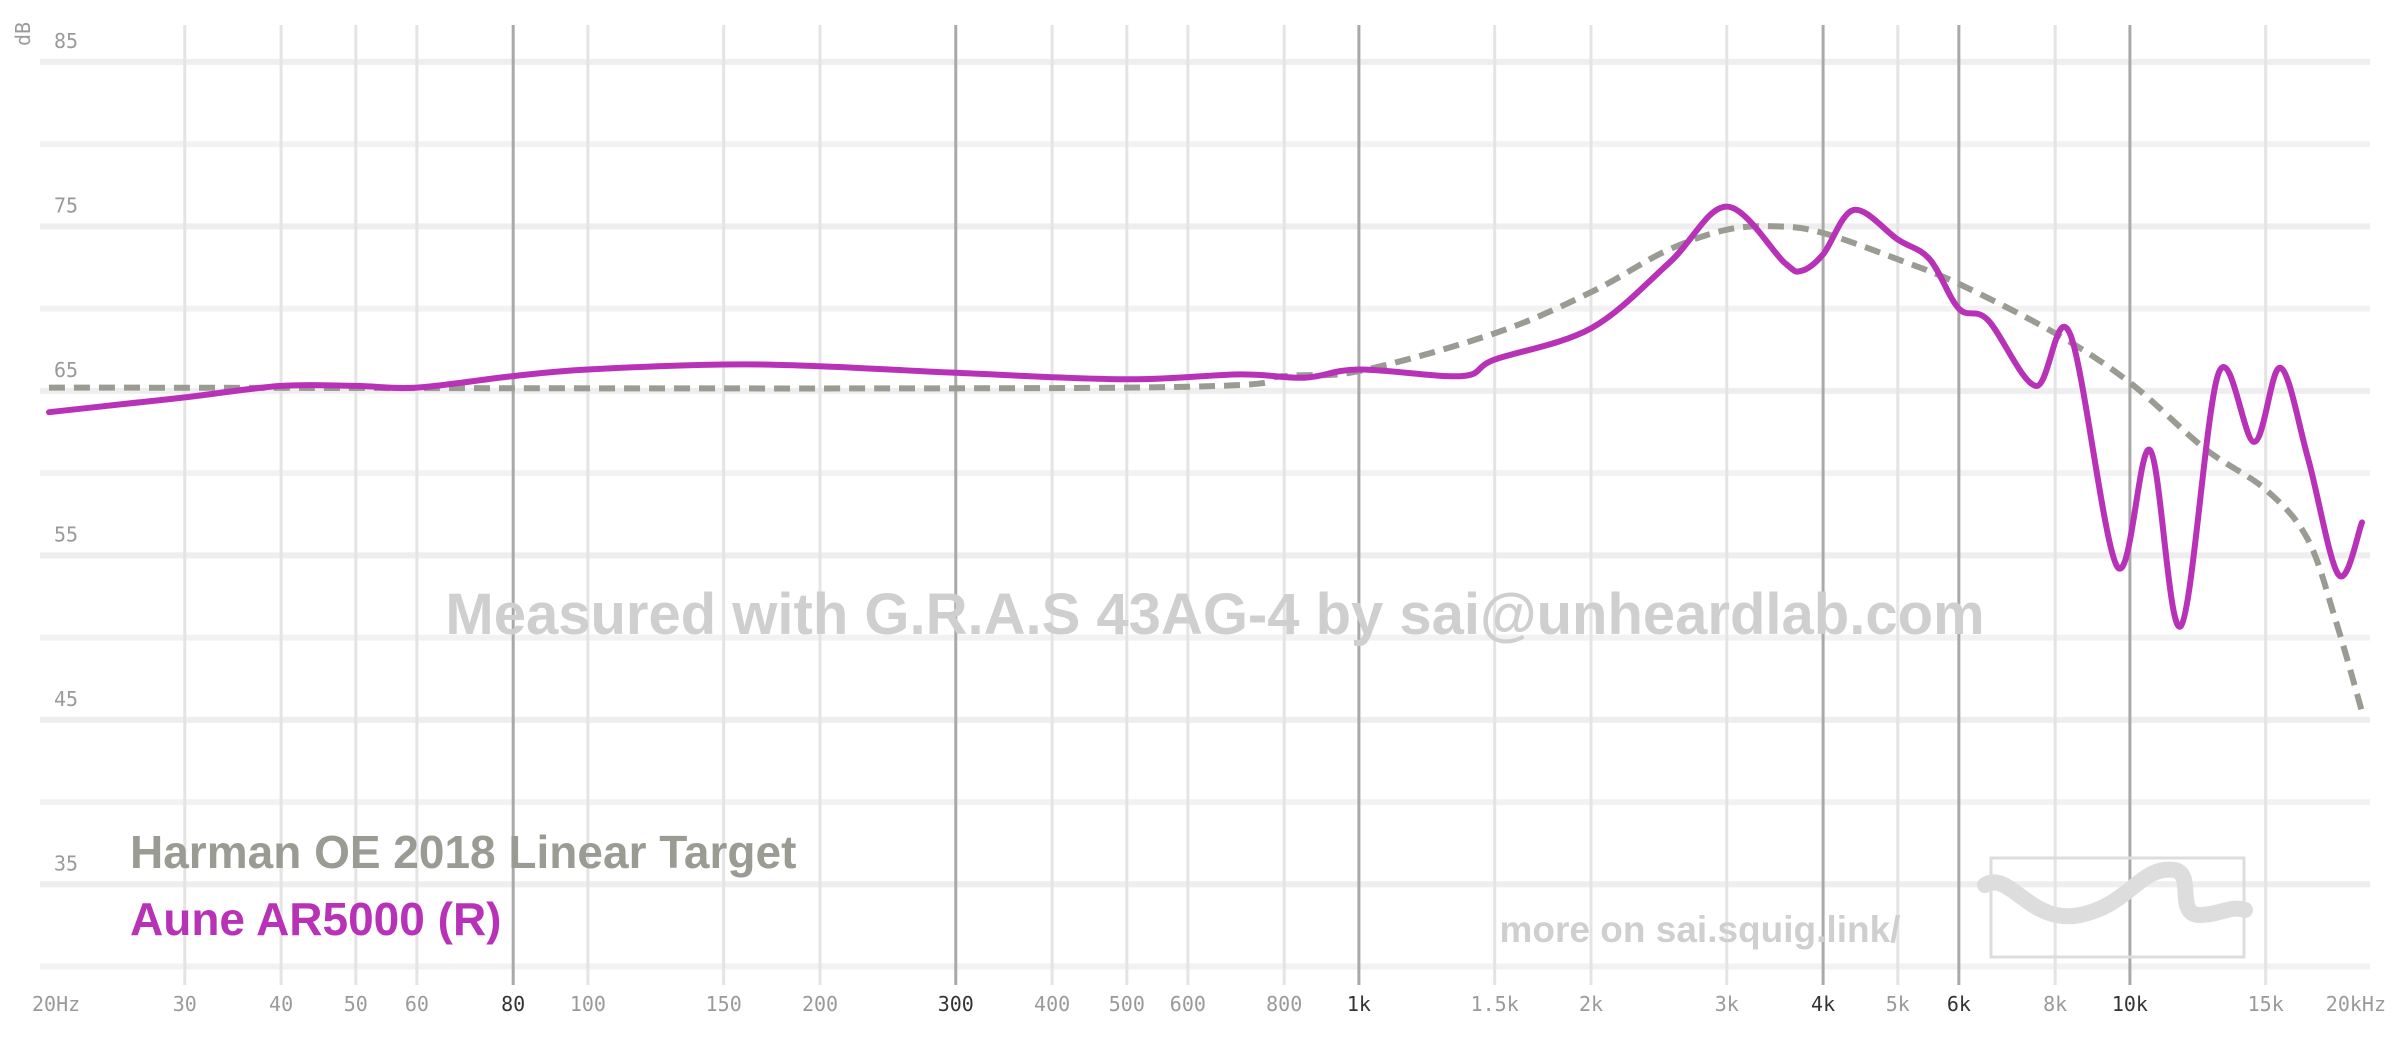 The width and height of the screenshot is (2400, 1038). I want to click on logo, so click(2115, 907).